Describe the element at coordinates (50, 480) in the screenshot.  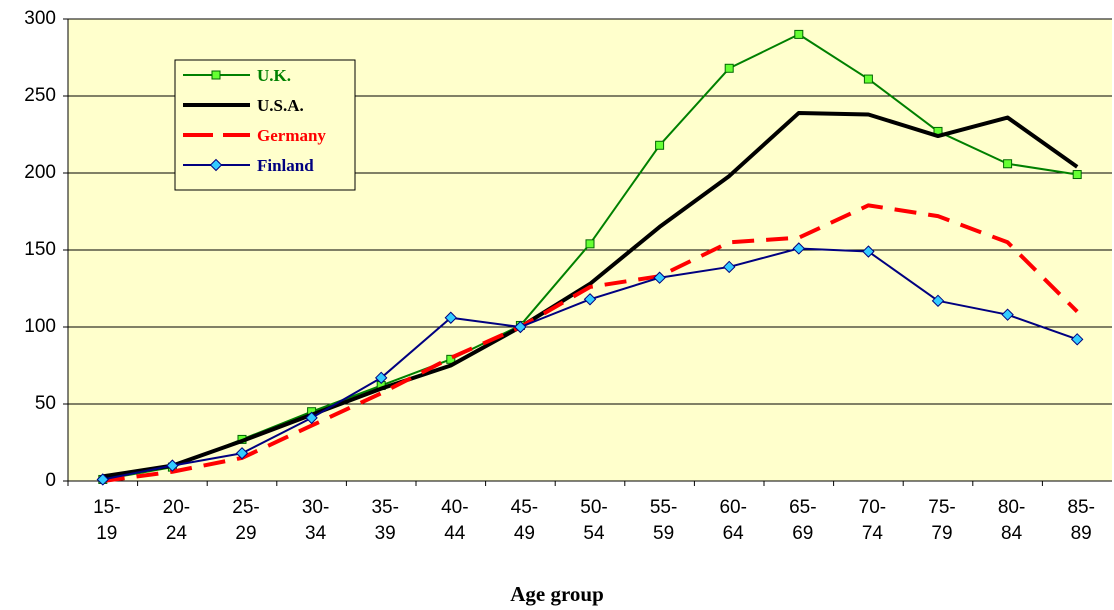
I see `y-tick-label: 0` at that location.